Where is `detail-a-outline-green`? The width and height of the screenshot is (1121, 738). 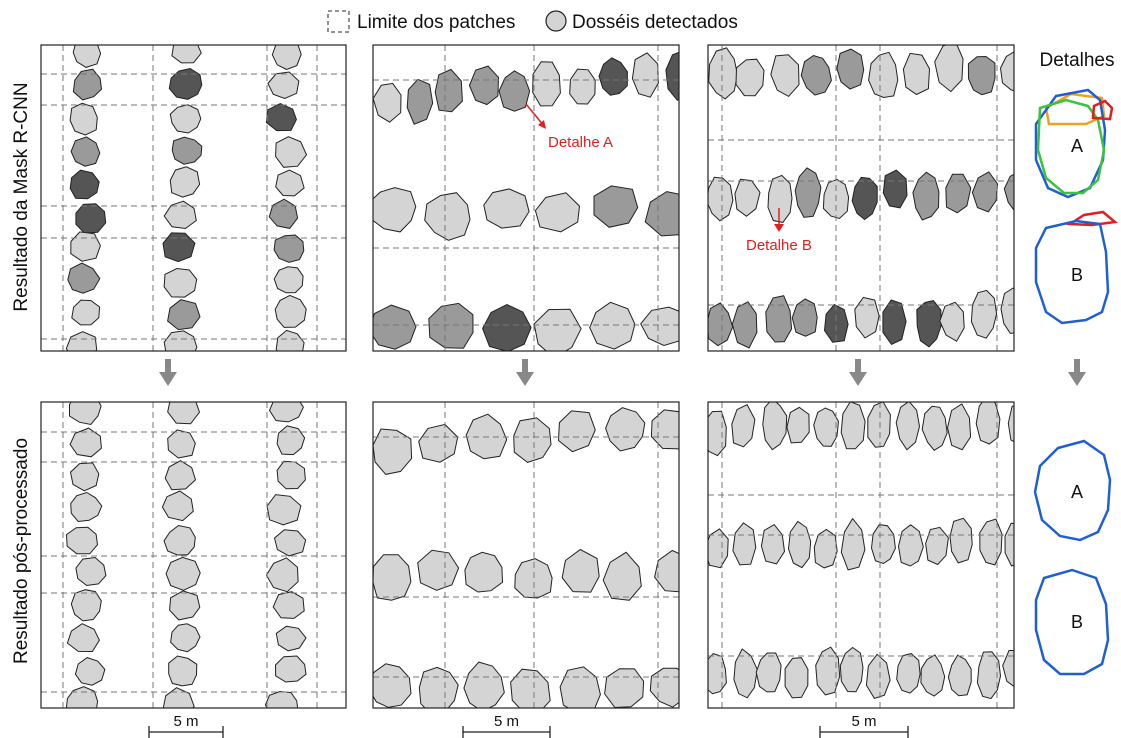
detail-a-outline-green is located at coordinates (1071, 146).